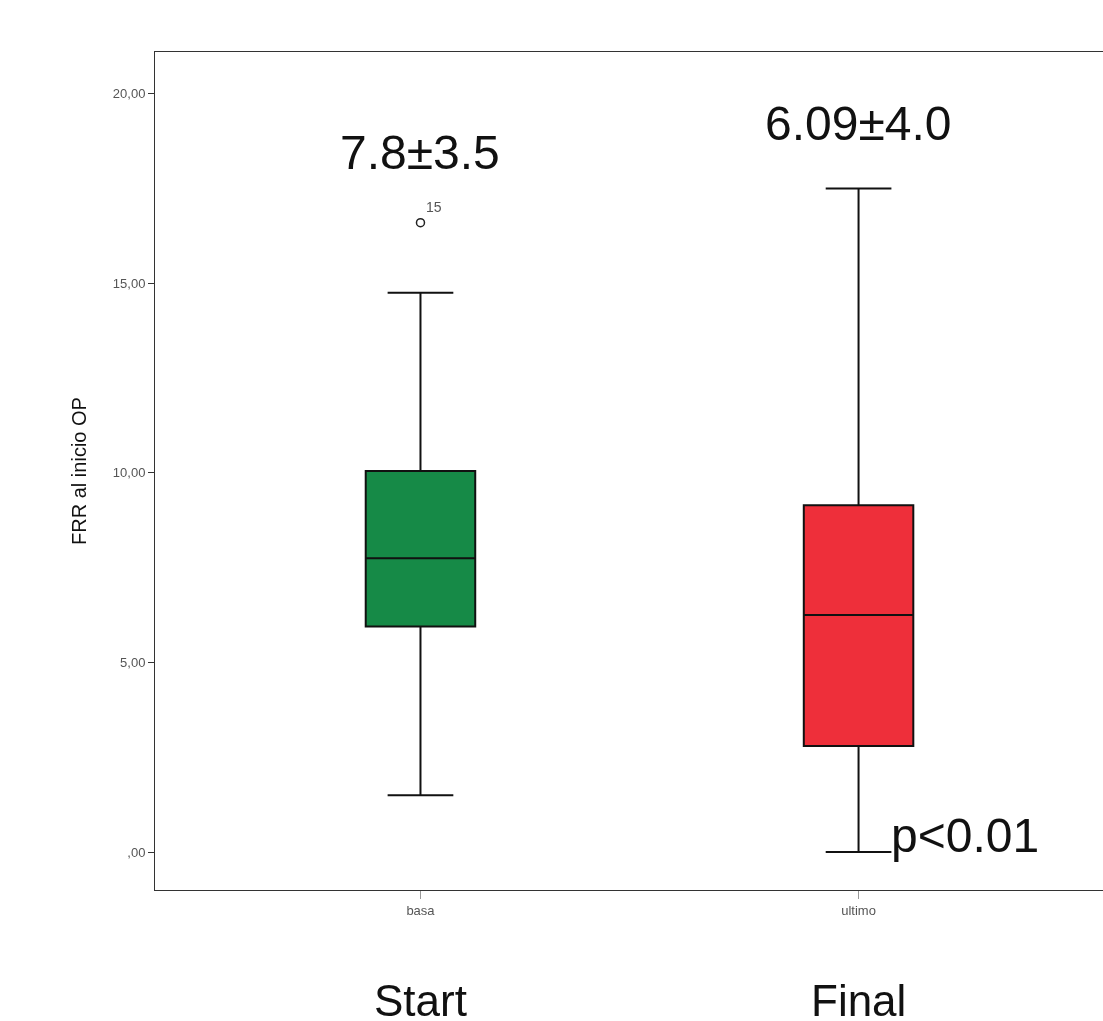 This screenshot has width=1103, height=1021. What do you see at coordinates (129, 473) in the screenshot?
I see `y-tick-label: 10,00` at bounding box center [129, 473].